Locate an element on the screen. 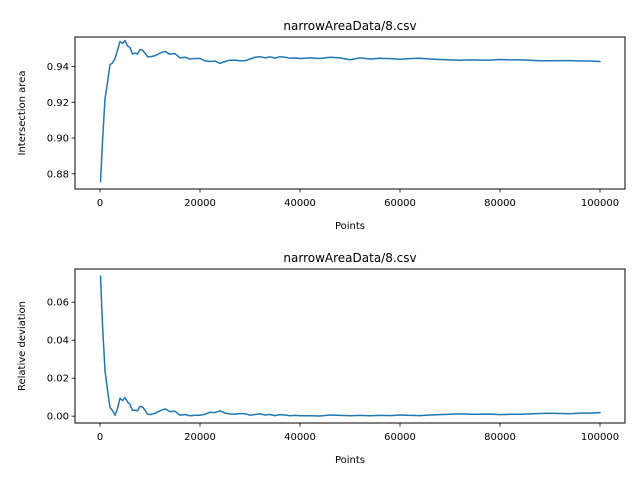 The height and width of the screenshot is (480, 640). bottom-chart-y-tick-label: 0.00 is located at coordinates (58, 417).